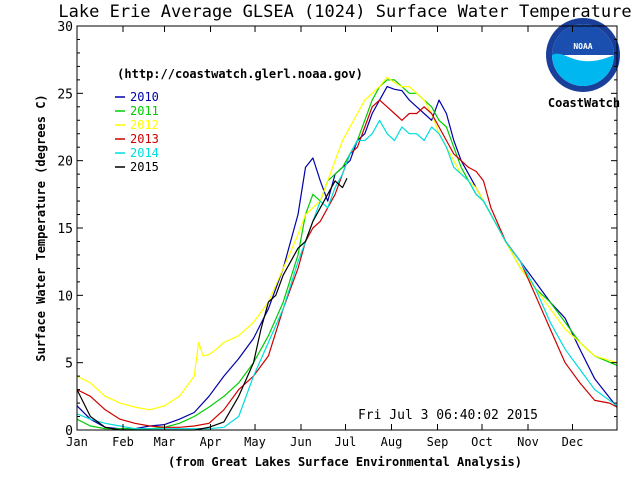 The width and height of the screenshot is (640, 480). What do you see at coordinates (65, 229) in the screenshot?
I see `y-tick-label: 15` at bounding box center [65, 229].